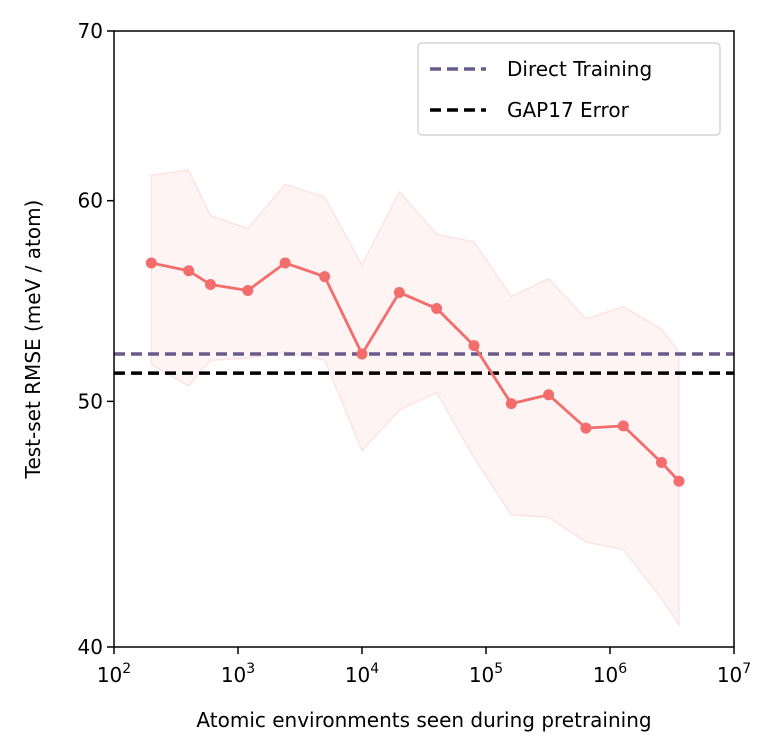 The image size is (778, 755). I want to click on reference-lines-layer, so click(424, 363).